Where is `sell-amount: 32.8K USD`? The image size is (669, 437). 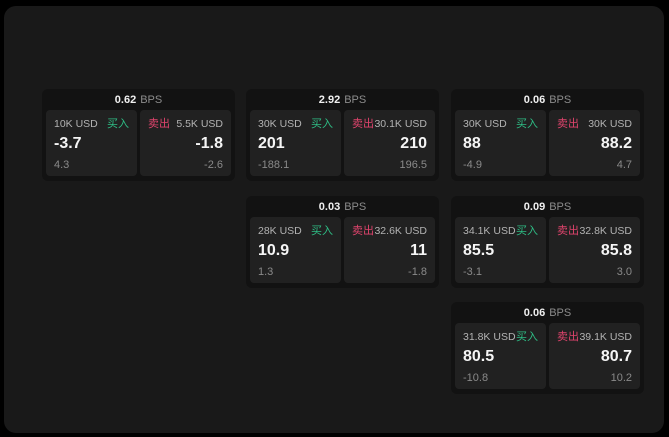
sell-amount: 32.8K USD is located at coordinates (605, 231).